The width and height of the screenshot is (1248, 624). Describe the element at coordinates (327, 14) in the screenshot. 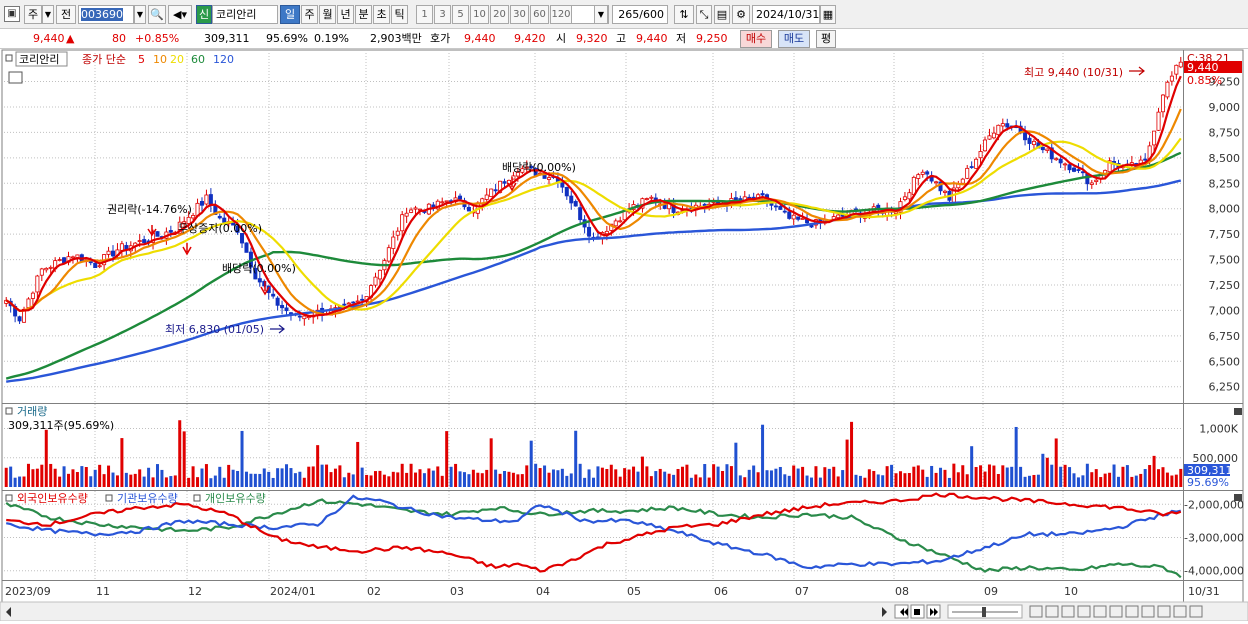

I see `period-button-2: 월` at that location.